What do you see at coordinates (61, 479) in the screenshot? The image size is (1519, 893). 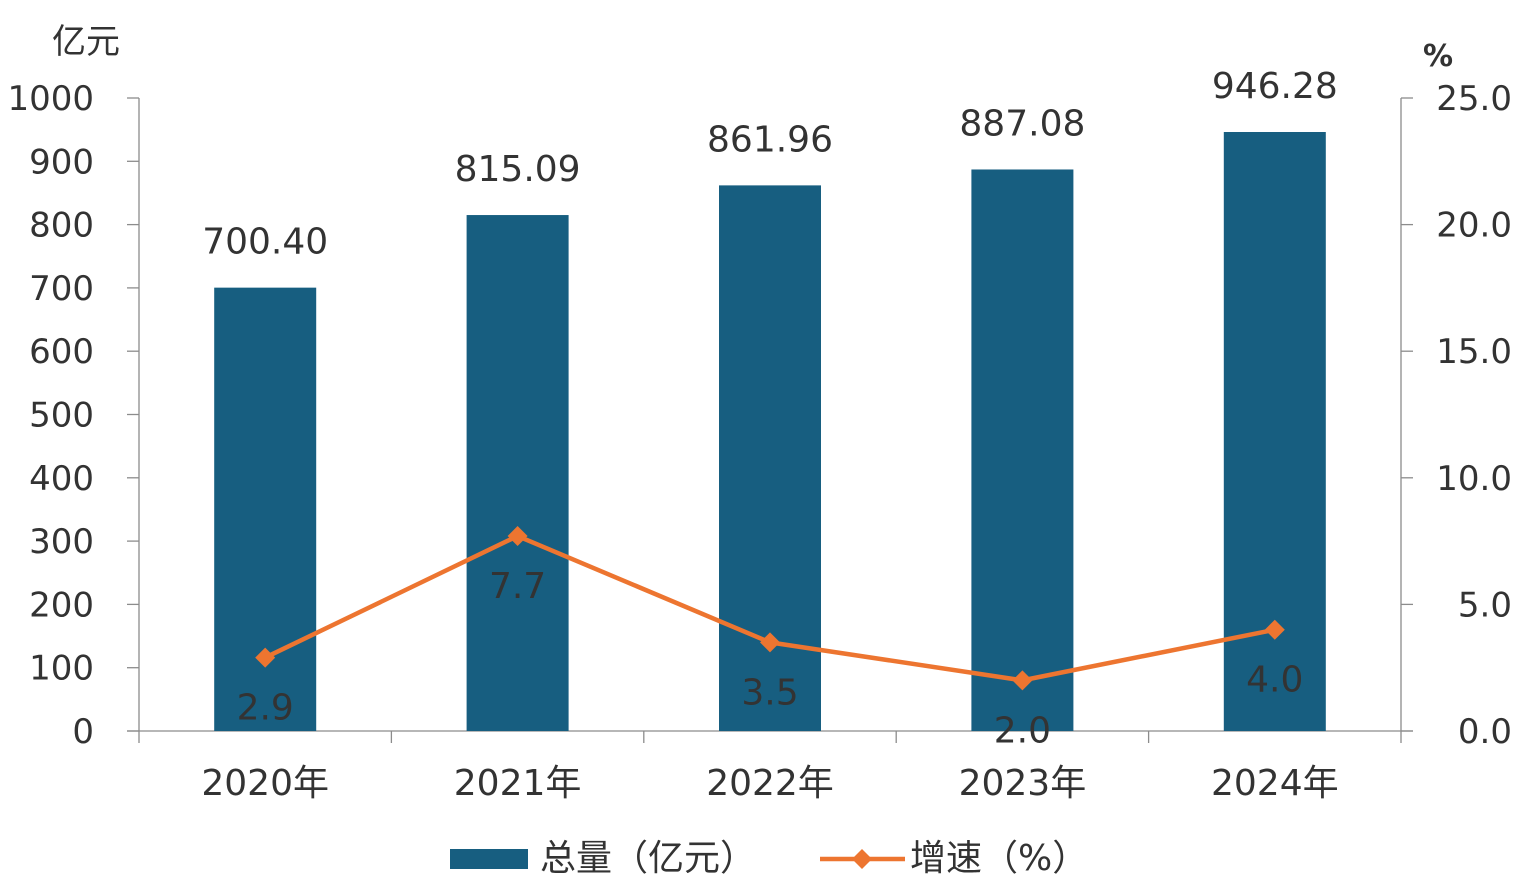 I see `left-axis-tick-label: 400` at bounding box center [61, 479].